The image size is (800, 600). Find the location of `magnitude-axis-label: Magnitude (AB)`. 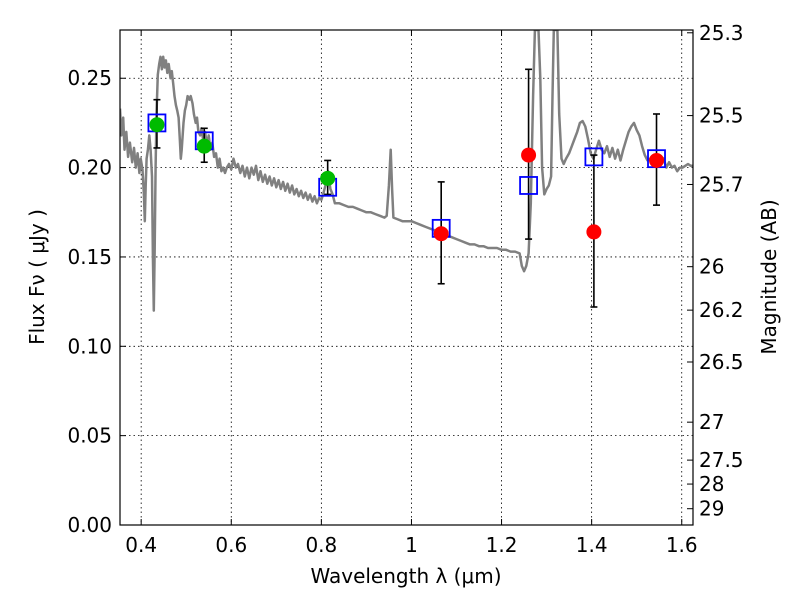

magnitude-axis-label: Magnitude (AB) is located at coordinates (769, 276).